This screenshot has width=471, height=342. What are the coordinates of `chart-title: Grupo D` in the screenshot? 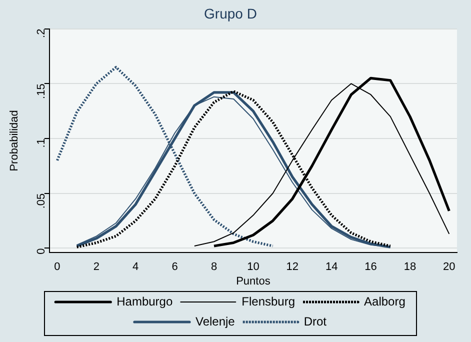 It's located at (230, 13).